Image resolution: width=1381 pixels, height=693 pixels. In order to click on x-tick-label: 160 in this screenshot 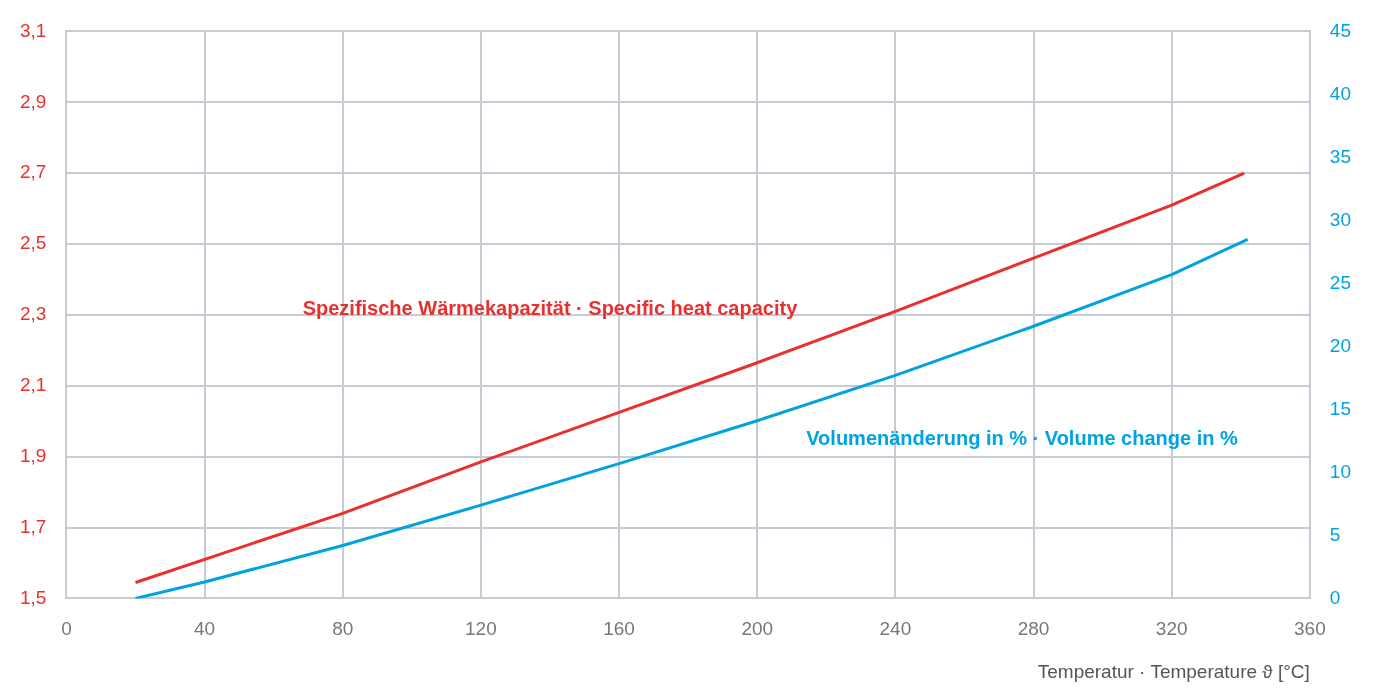, I will do `click(619, 629)`.